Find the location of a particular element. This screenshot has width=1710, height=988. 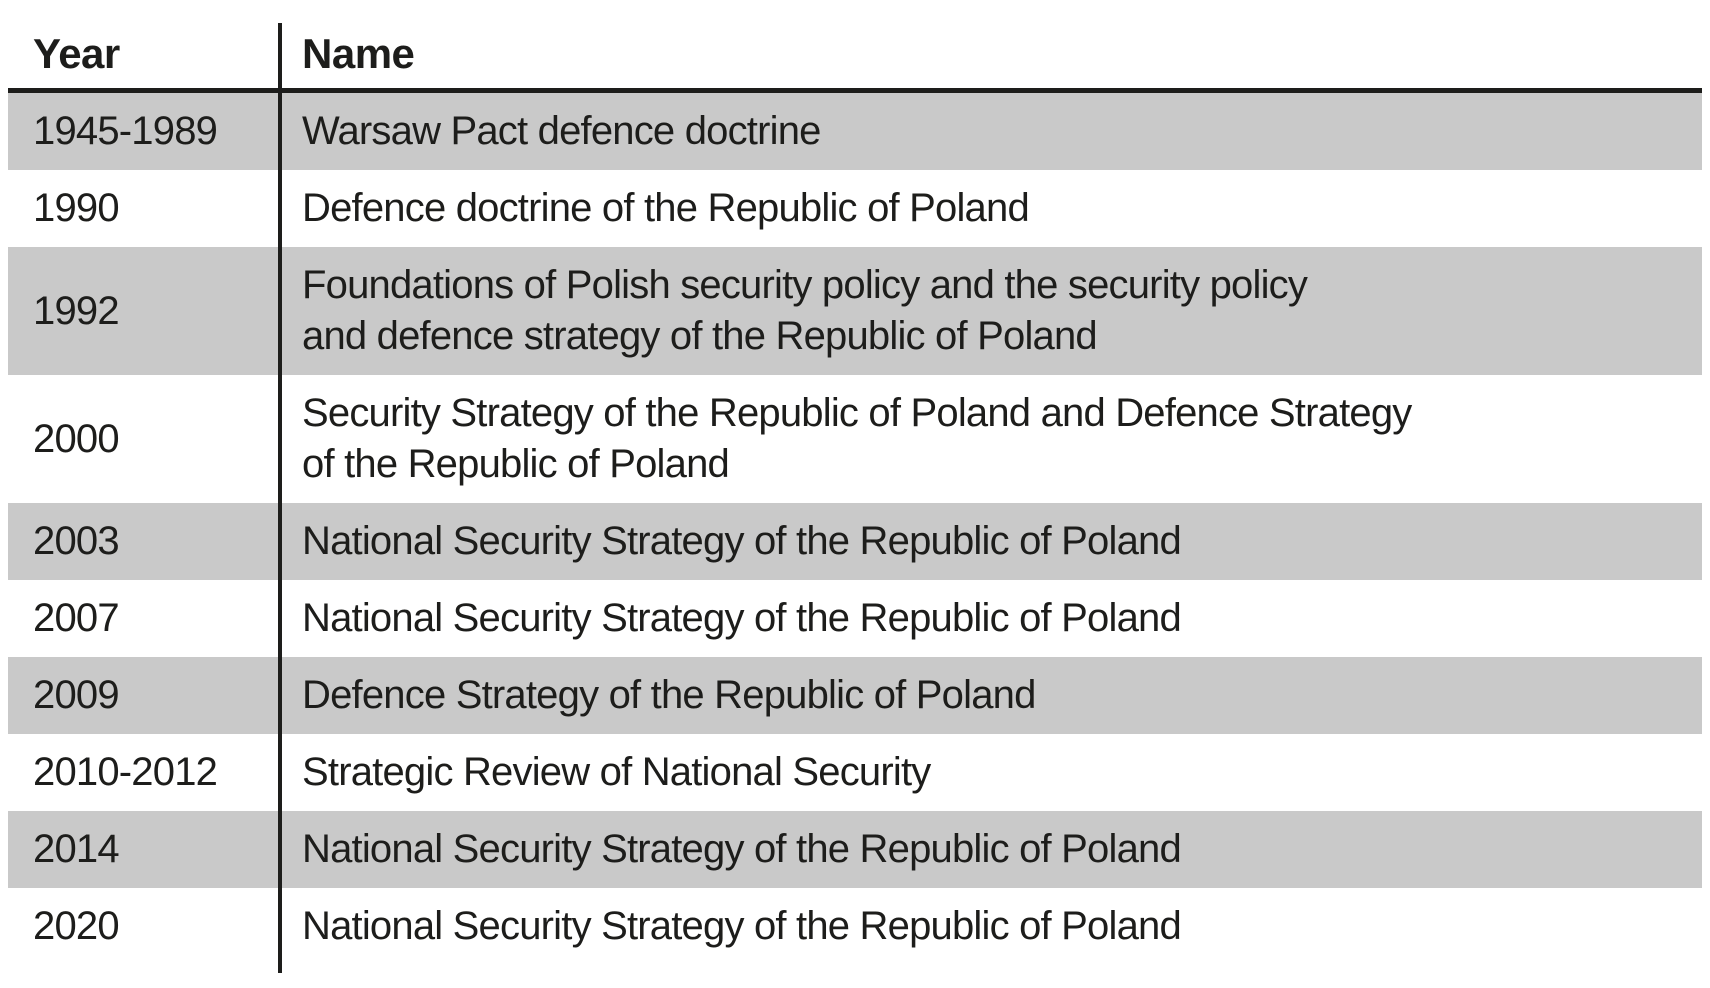

year-cell: 1992 is located at coordinates (76, 310).